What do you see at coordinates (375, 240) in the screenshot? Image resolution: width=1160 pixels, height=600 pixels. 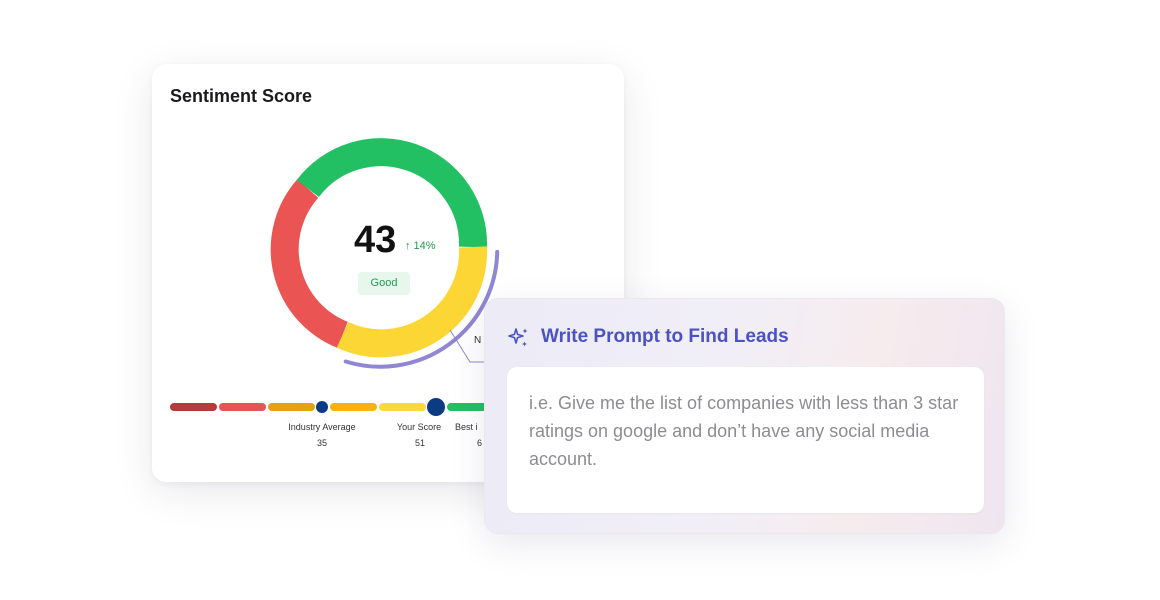 I see `score-value: 43` at bounding box center [375, 240].